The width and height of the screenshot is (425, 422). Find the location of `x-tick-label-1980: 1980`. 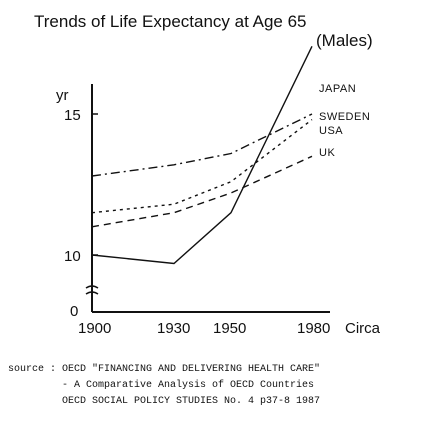

x-tick-label-1980: 1980 is located at coordinates (313, 328).